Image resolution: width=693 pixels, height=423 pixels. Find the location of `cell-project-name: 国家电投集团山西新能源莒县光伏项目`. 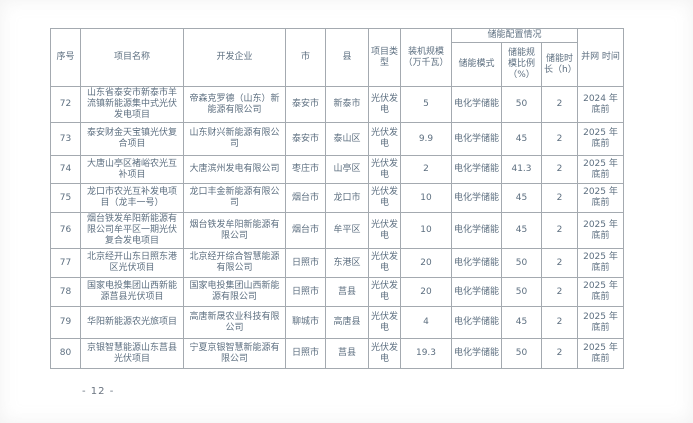

cell-project-name: 国家电投集团山西新能源莒县光伏项目 is located at coordinates (132, 292).